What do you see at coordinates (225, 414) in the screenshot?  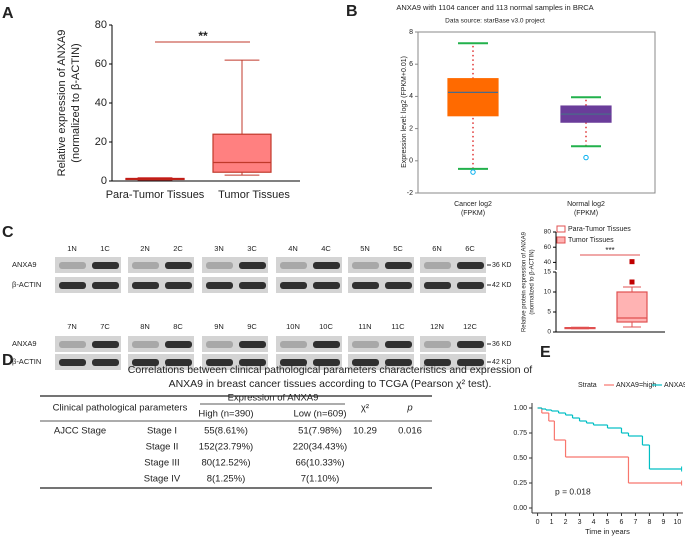 I see `table-header: High (n=390)` at bounding box center [225, 414].